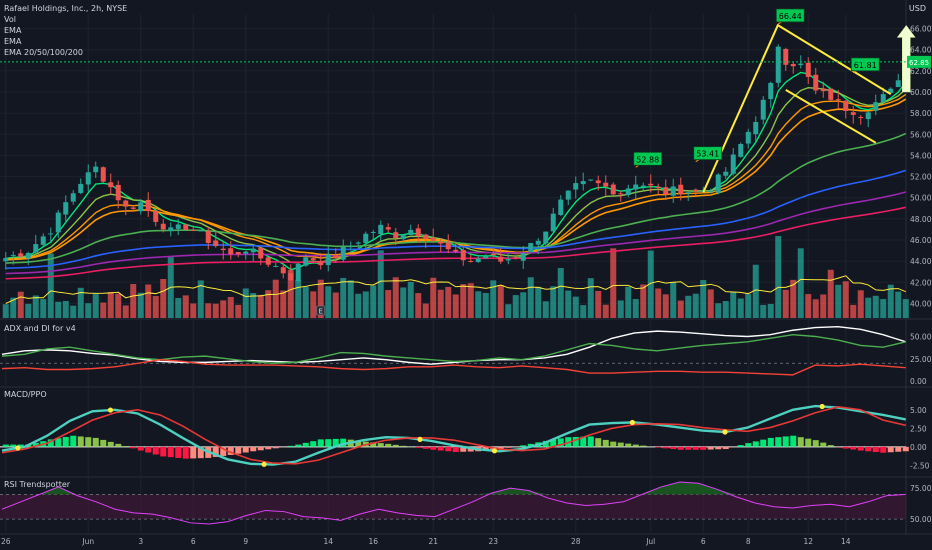 This screenshot has height=550, width=932. I want to click on x-tick-label: 28, so click(576, 541).